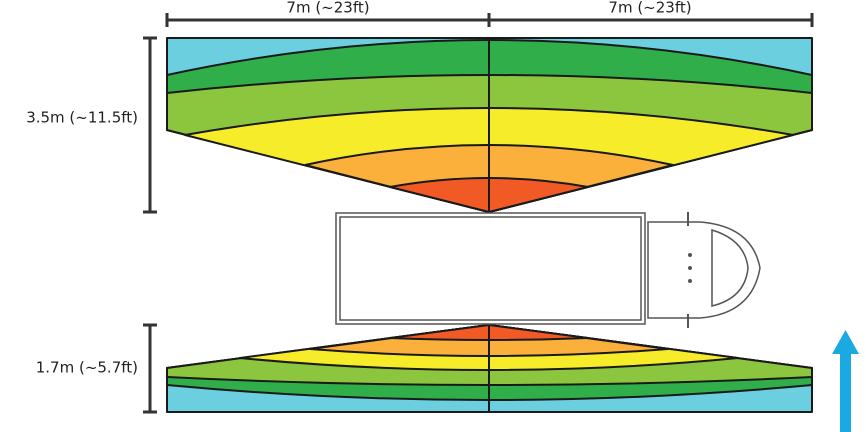 The image size is (866, 432). Describe the element at coordinates (845, 381) in the screenshot. I see `direction-arrow` at that location.